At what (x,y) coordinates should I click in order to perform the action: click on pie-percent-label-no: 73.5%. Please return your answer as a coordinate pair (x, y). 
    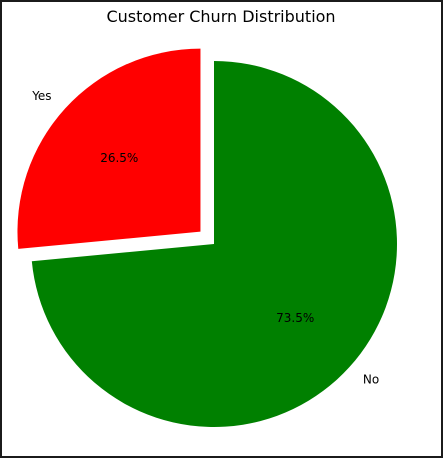
    Looking at the image, I should click on (295, 318).